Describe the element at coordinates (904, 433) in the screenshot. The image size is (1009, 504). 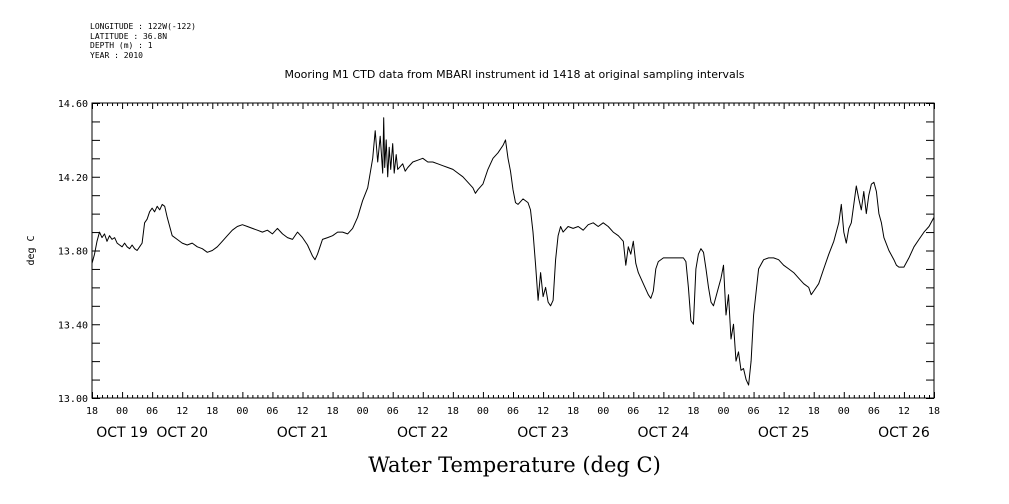
I see `x-day-label: OCT 26` at that location.